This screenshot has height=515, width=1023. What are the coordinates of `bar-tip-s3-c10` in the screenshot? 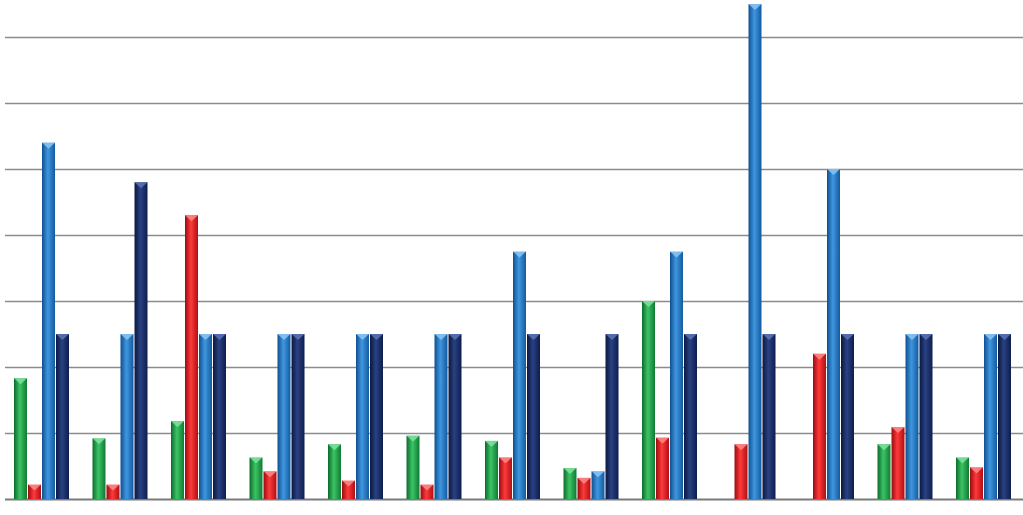 It's located at (755, 7).